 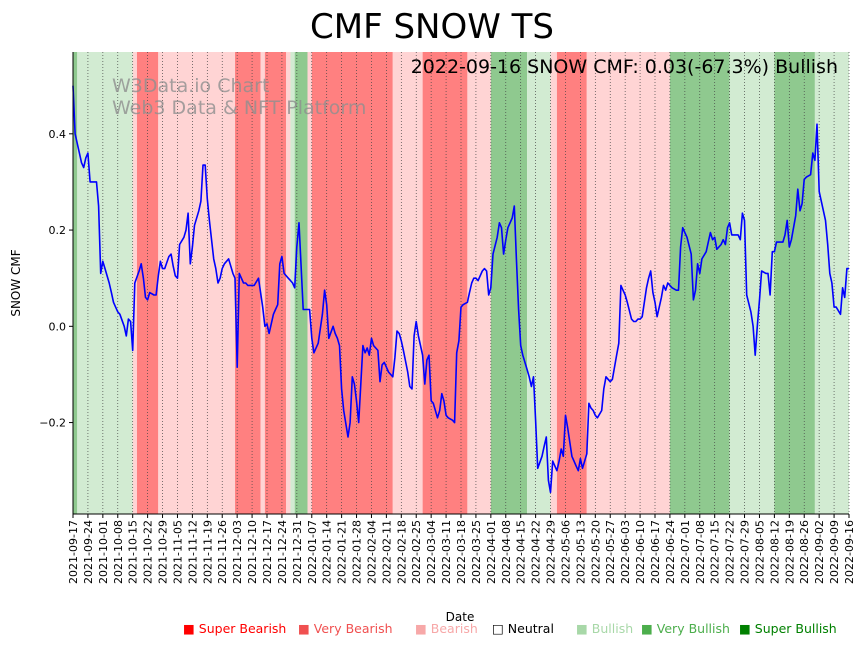 I want to click on legend-item: ■ Very Bearish, so click(x=345, y=628).